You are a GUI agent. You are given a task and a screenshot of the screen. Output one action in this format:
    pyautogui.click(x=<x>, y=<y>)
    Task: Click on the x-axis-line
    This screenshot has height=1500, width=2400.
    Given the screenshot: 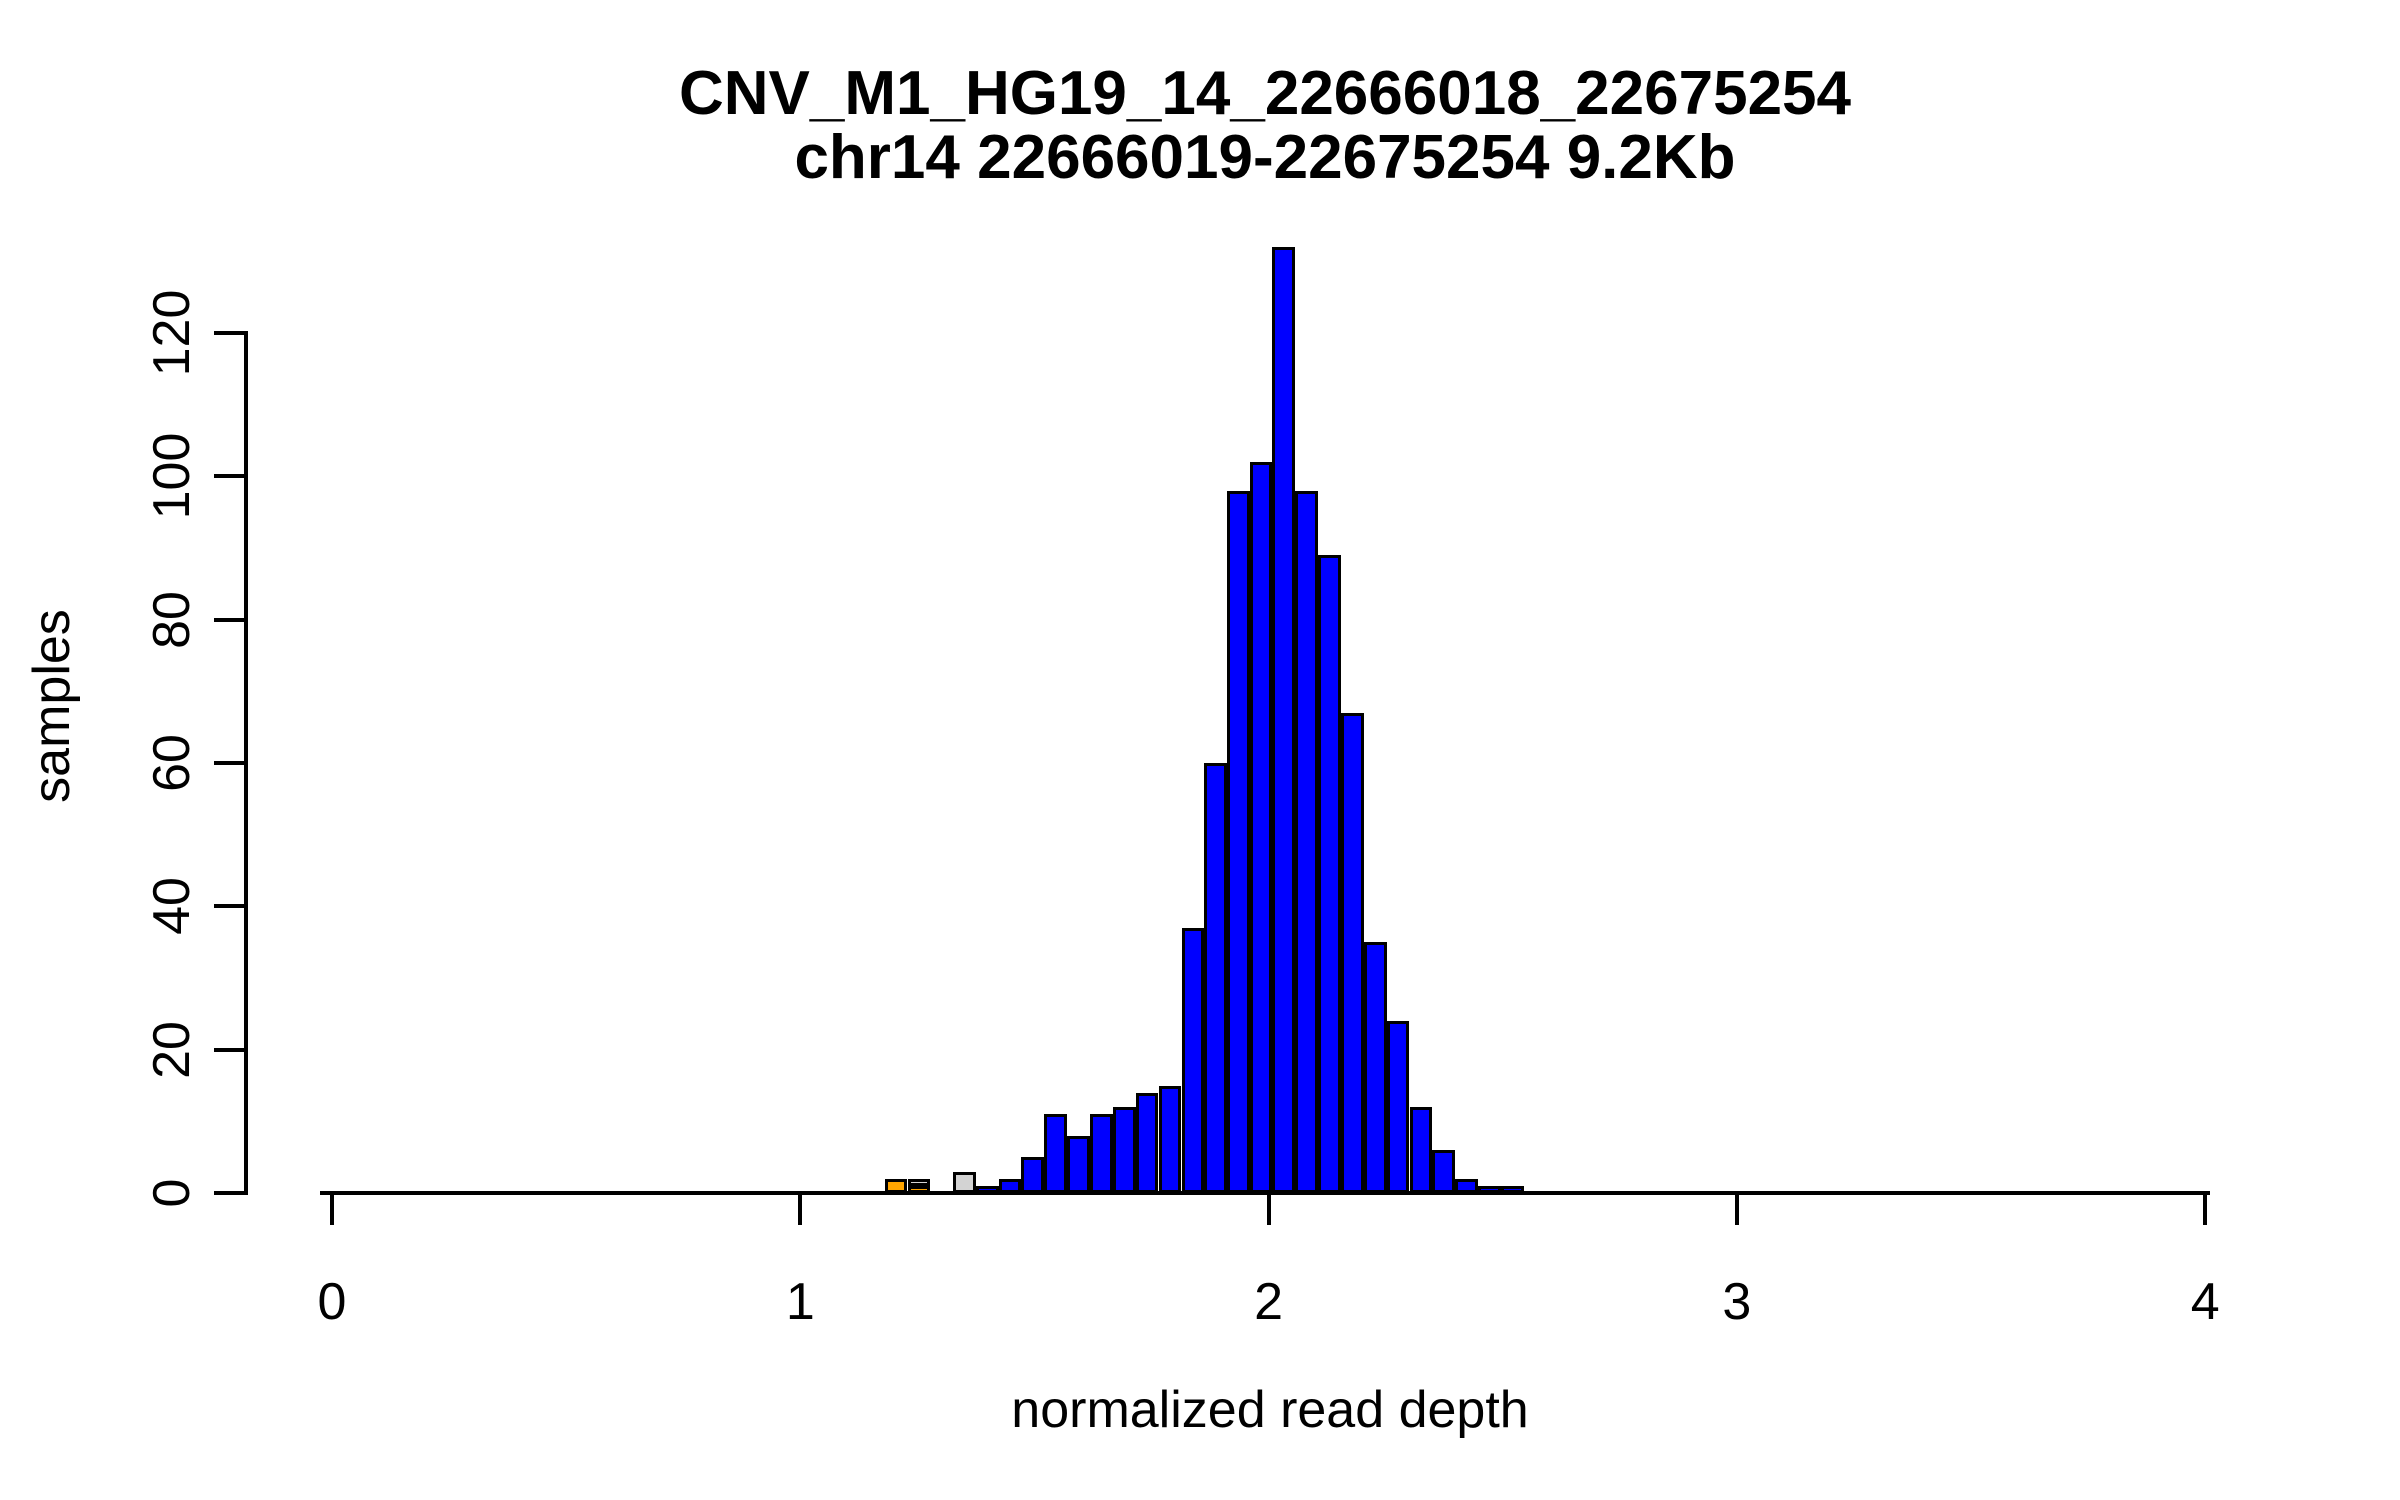 What is the action you would take?
    pyautogui.click(x=1265, y=1193)
    